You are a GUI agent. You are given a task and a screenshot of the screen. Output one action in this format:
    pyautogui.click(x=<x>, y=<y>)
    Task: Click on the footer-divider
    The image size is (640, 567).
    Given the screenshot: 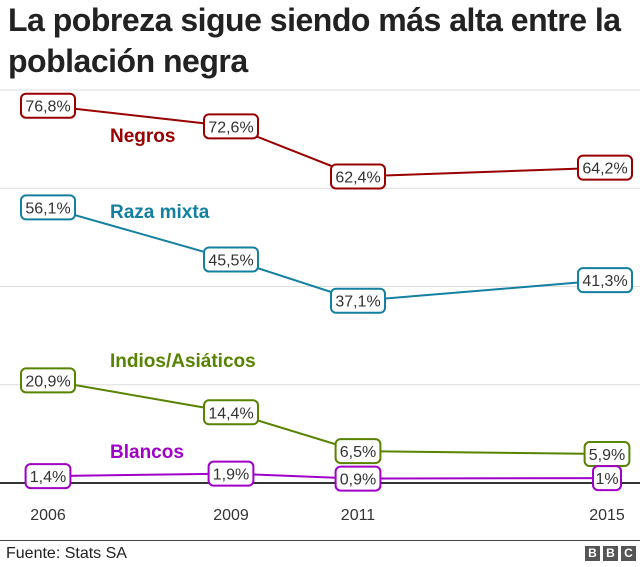 What is the action you would take?
    pyautogui.click(x=320, y=540)
    